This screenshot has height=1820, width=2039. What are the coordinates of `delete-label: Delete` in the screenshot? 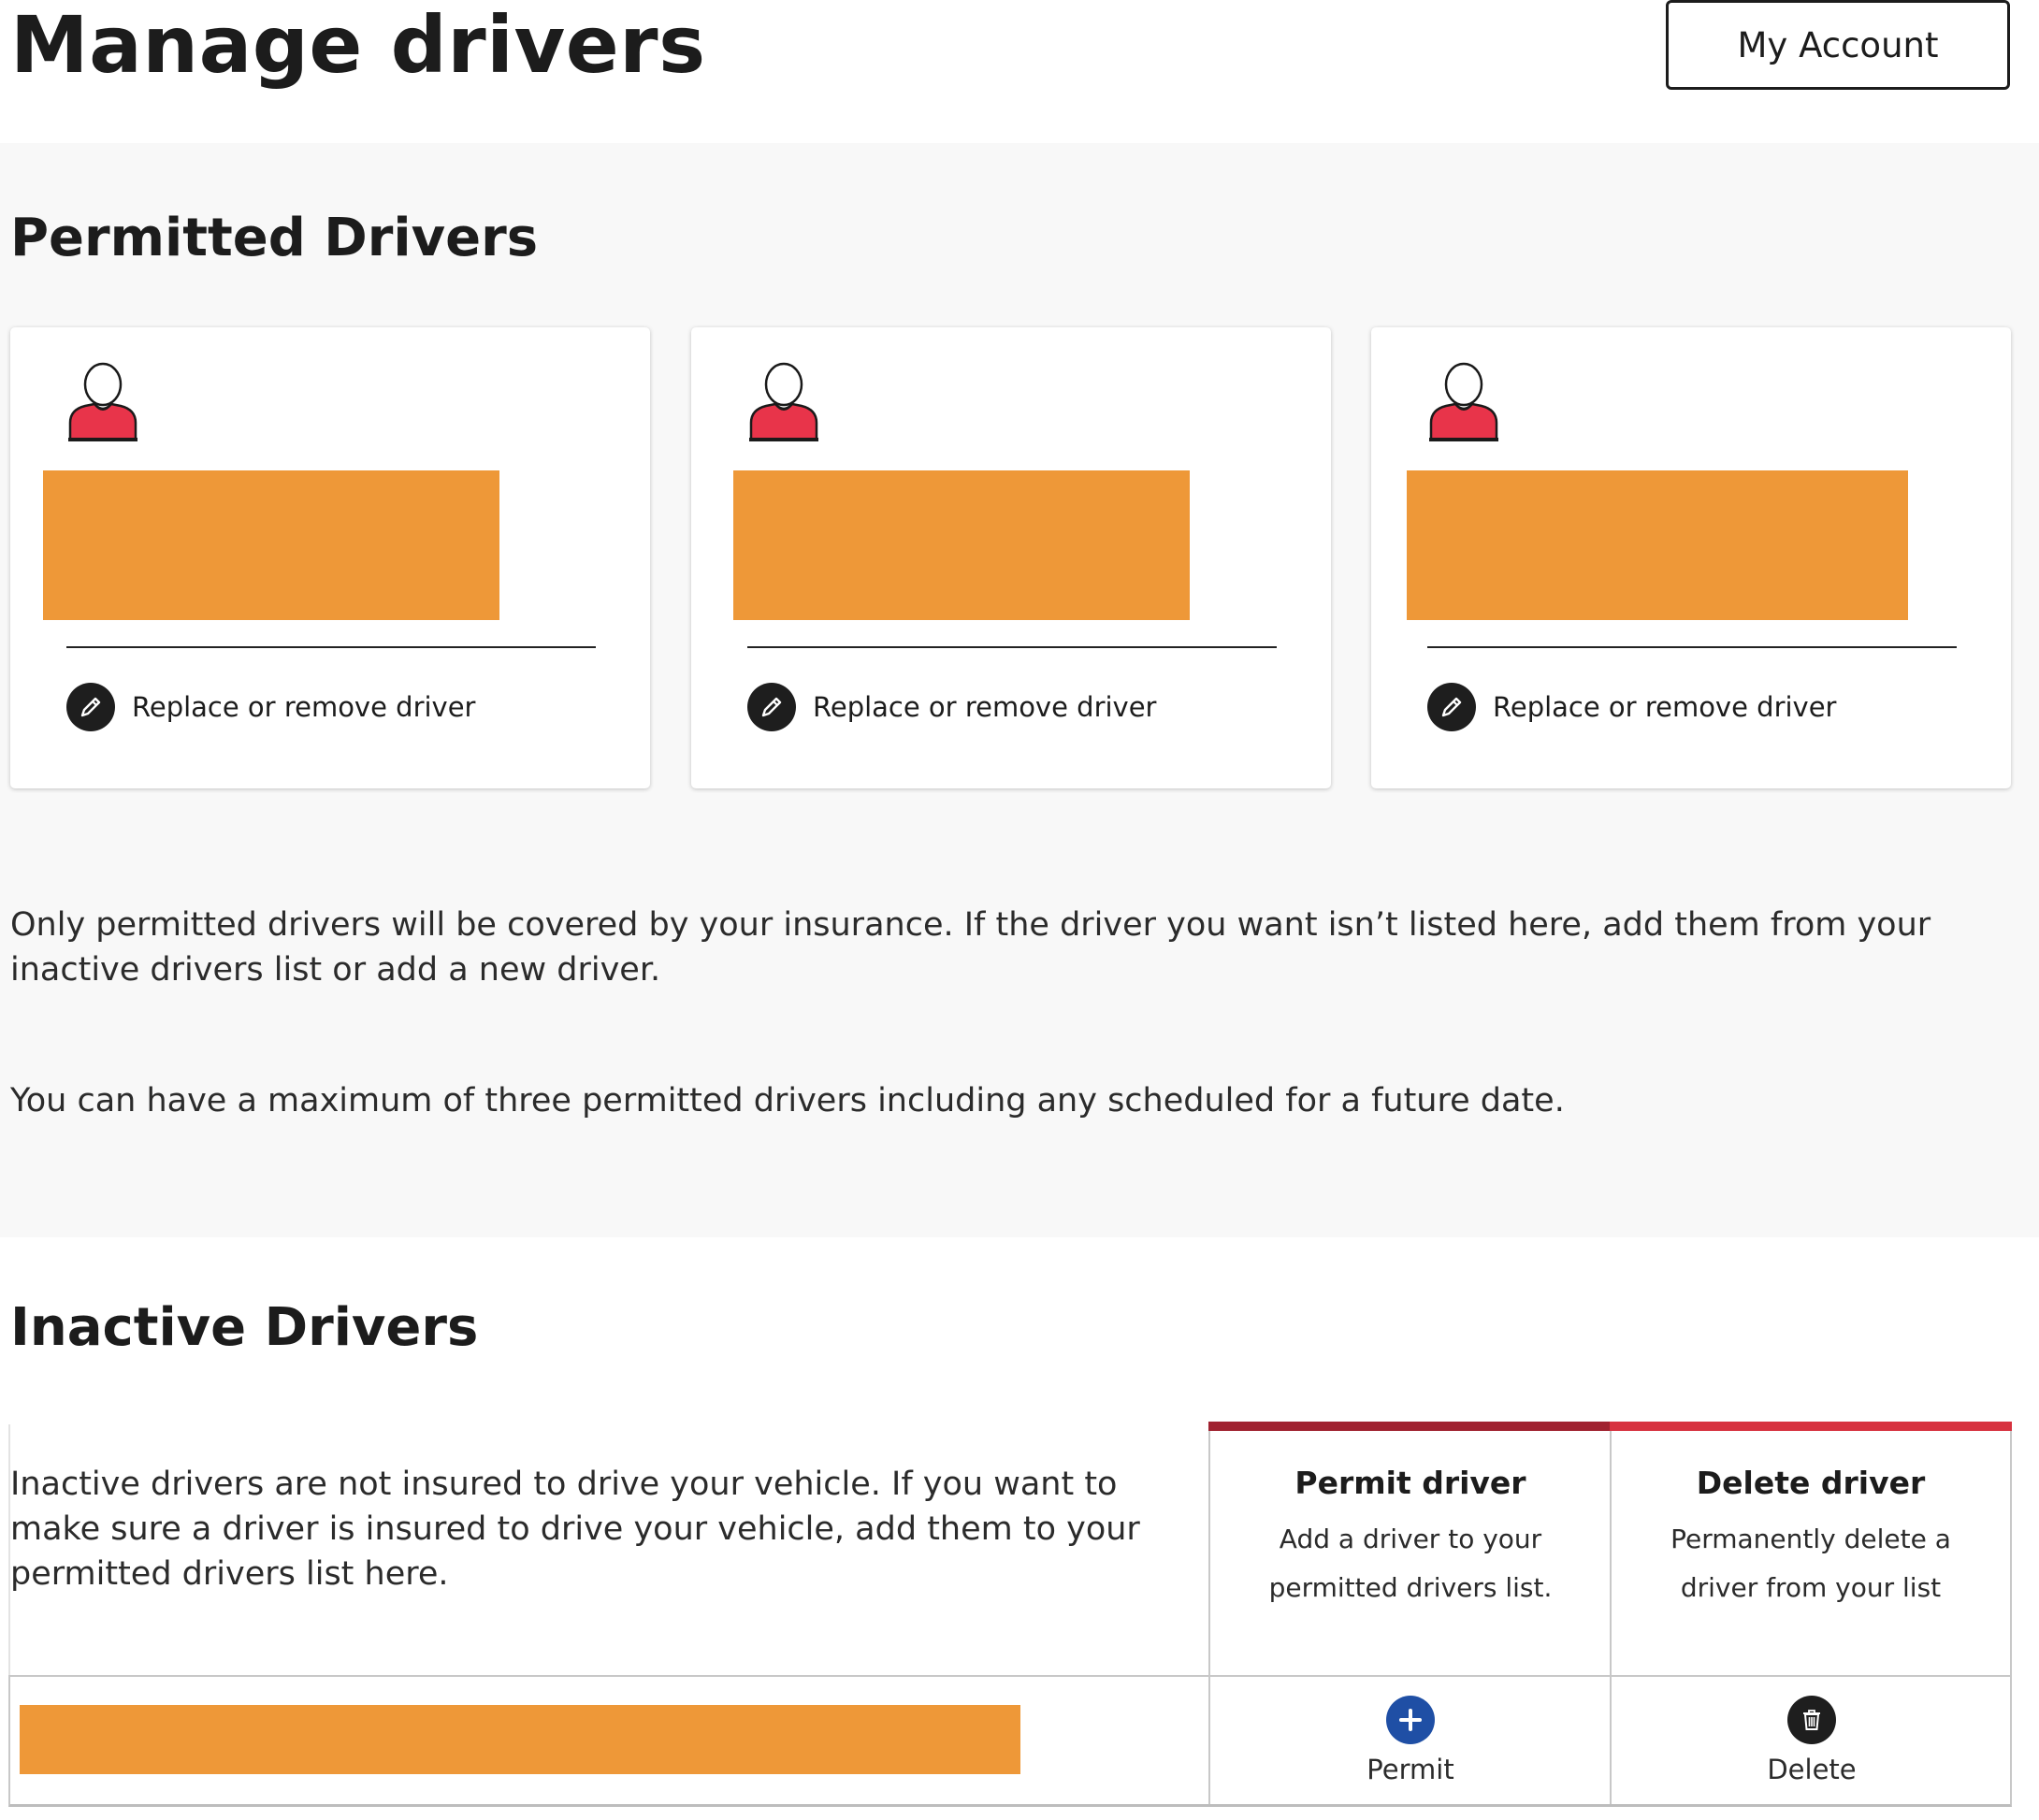 It's located at (1812, 1769).